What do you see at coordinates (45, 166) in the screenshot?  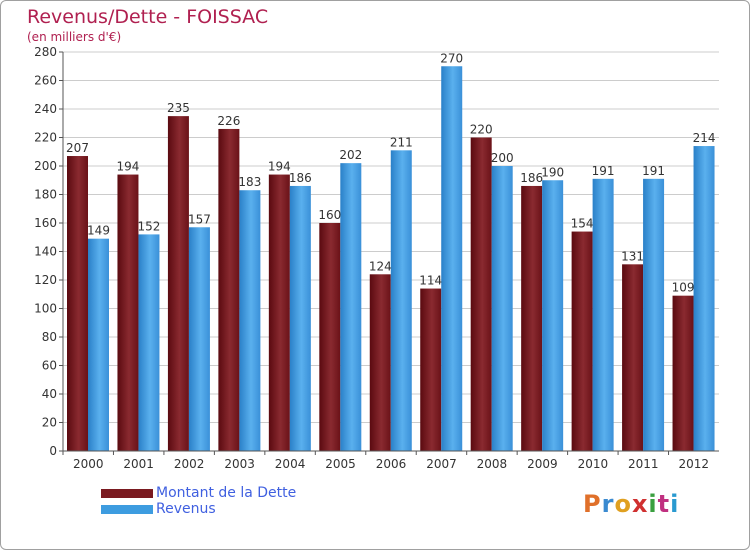 I see `y-tick-label: 200` at bounding box center [45, 166].